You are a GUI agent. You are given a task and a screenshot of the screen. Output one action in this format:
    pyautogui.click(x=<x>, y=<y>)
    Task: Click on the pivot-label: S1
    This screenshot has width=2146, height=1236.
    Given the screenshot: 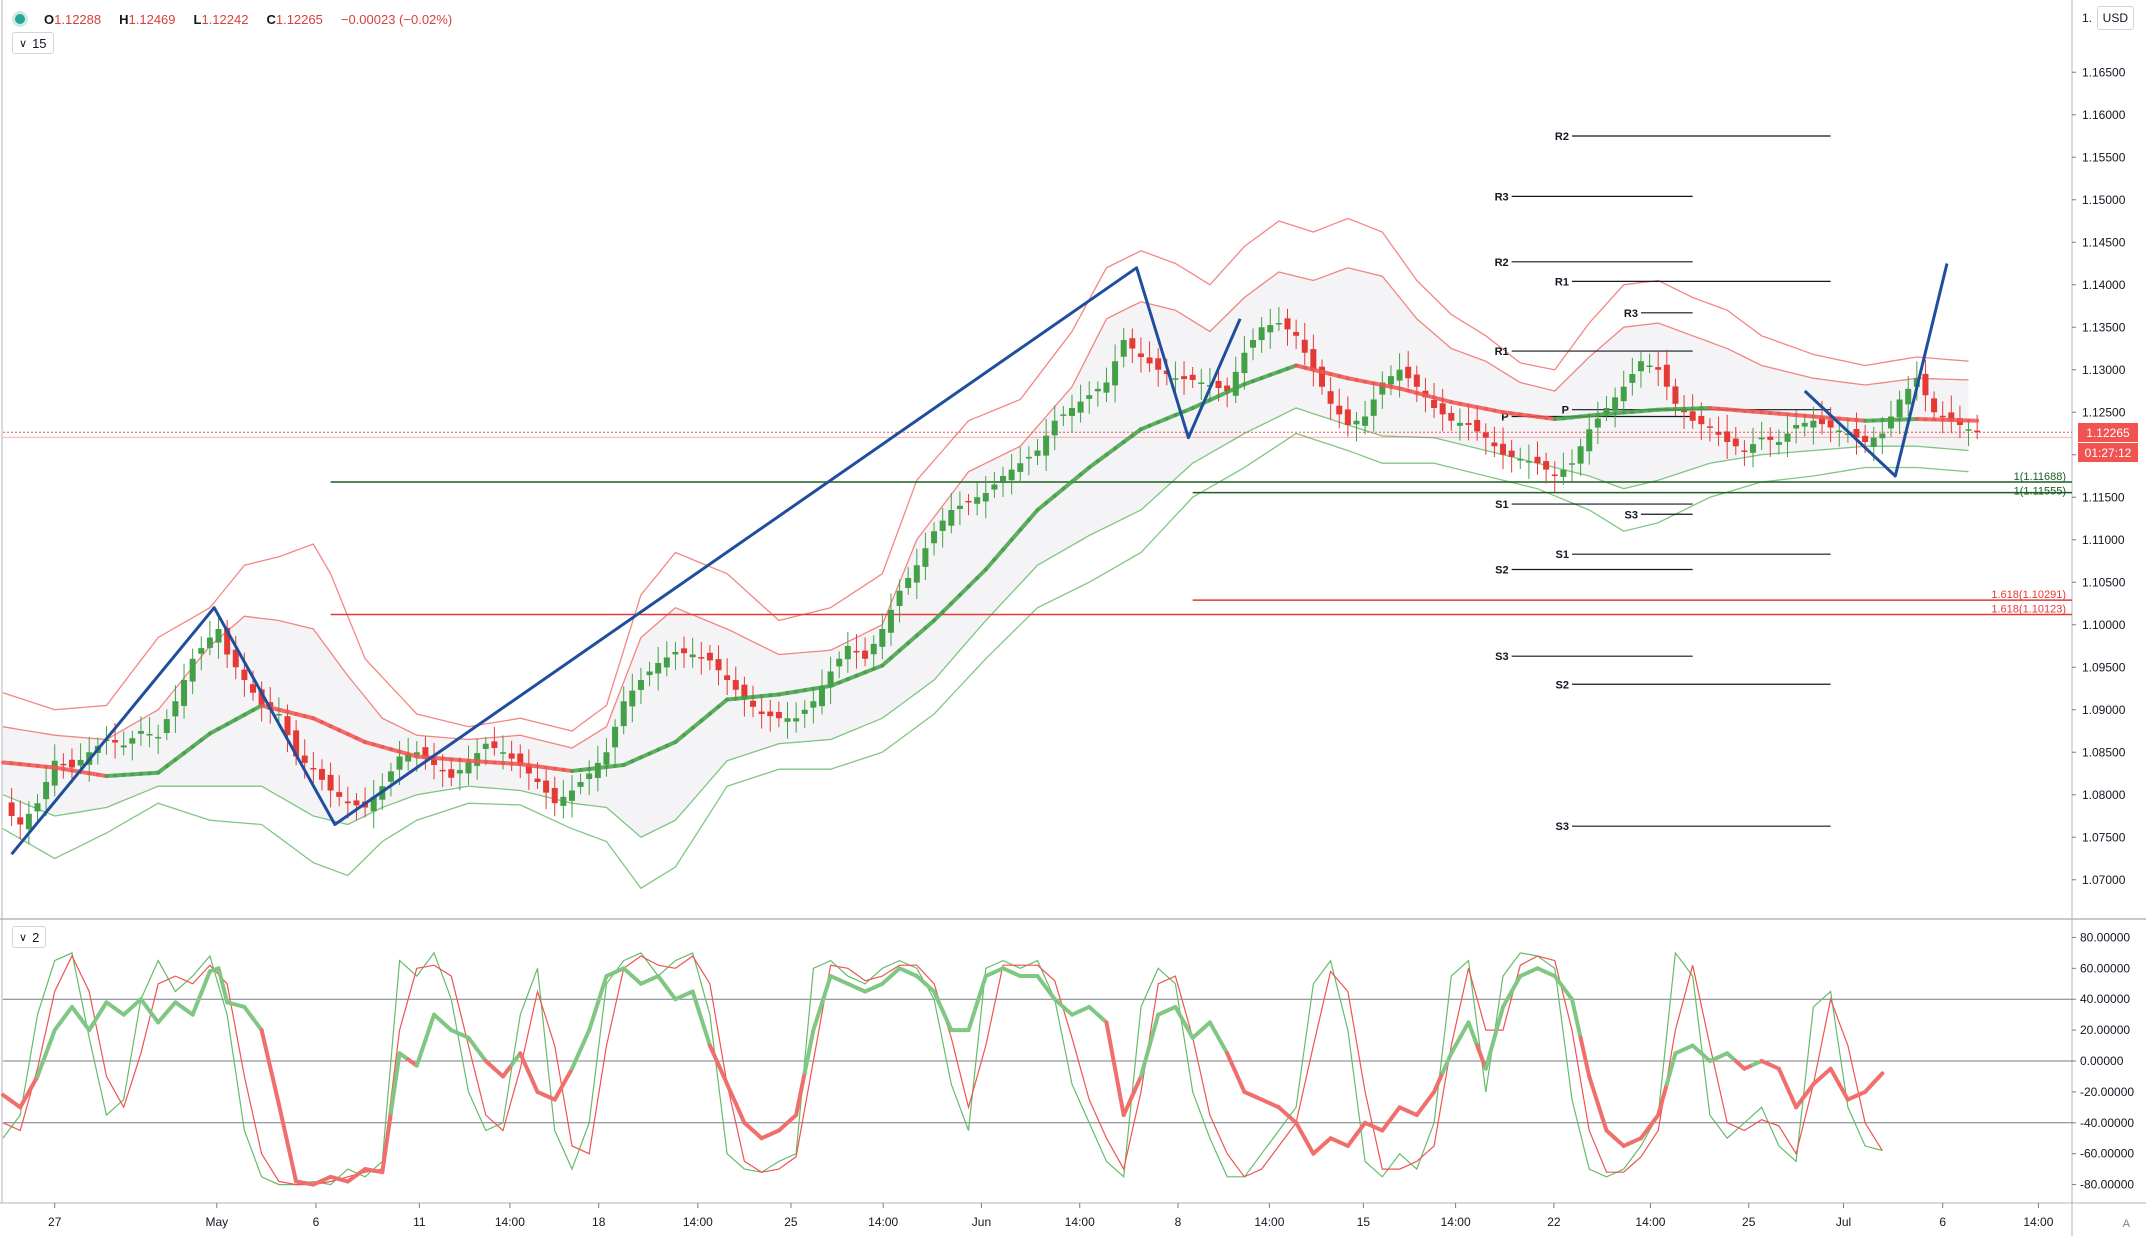 What is the action you would take?
    pyautogui.click(x=1501, y=505)
    